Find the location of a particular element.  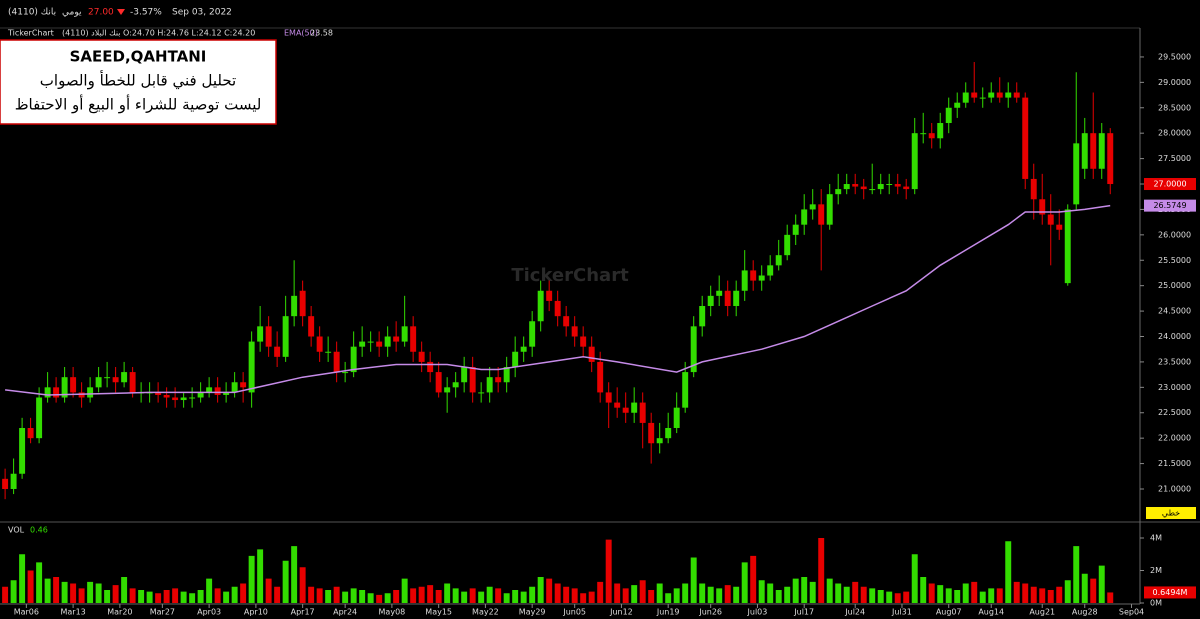

volume-value: 0.46 is located at coordinates (39, 530).